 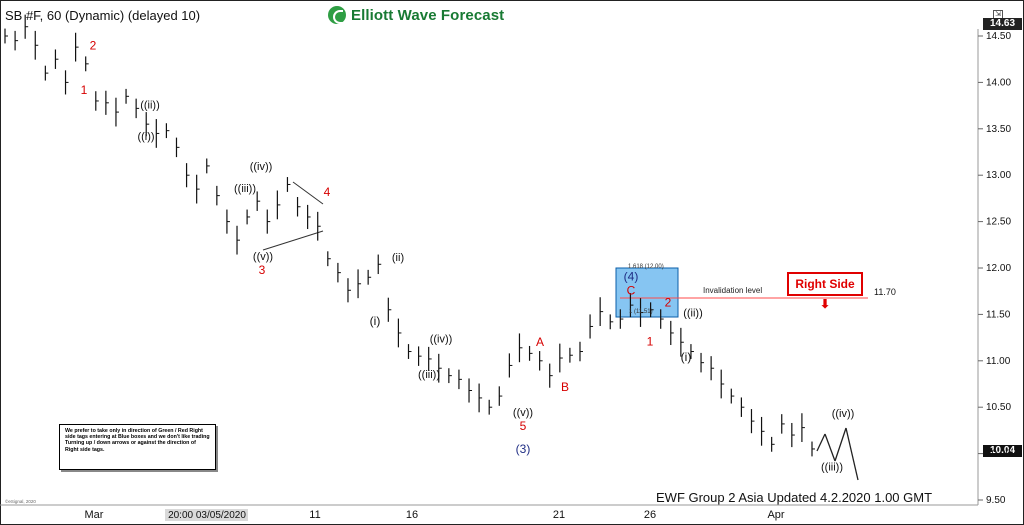 What do you see at coordinates (145, 137) in the screenshot?
I see `wave-label: ((i))` at bounding box center [145, 137].